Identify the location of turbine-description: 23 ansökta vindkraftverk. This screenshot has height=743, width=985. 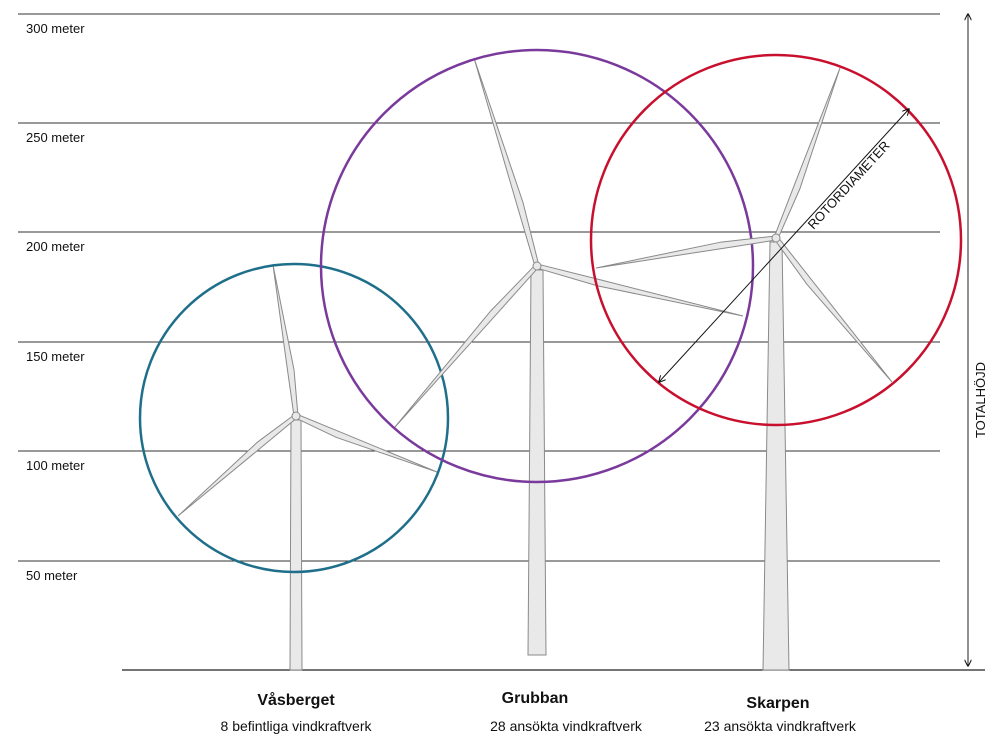
(780, 726).